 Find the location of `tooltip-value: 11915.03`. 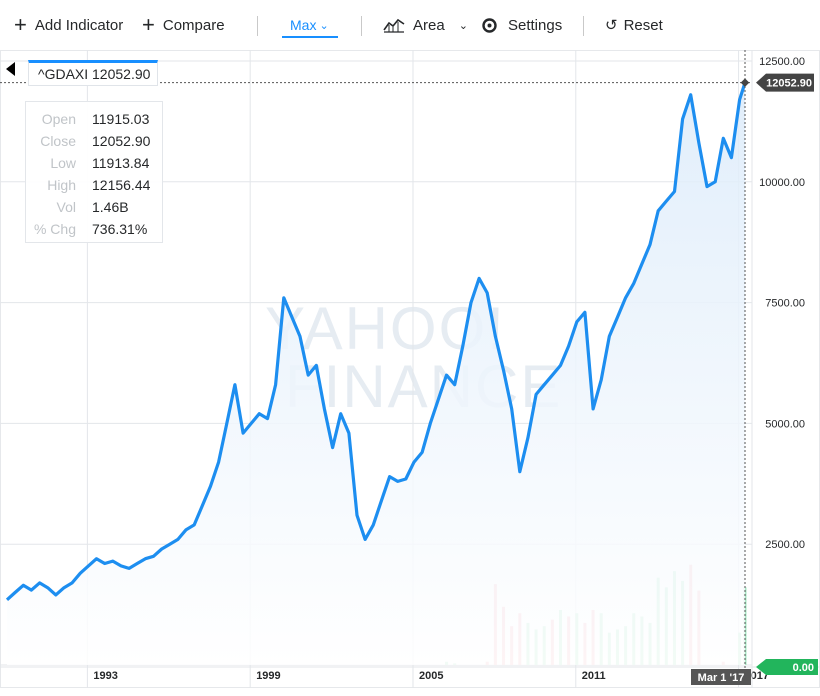

tooltip-value: 11915.03 is located at coordinates (121, 119).